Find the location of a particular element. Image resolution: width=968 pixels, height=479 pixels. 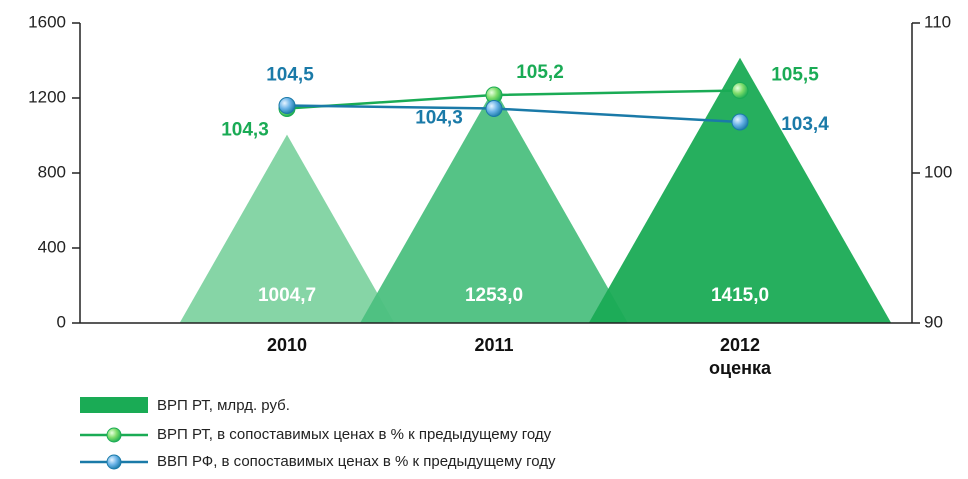

data-label: 105,2 is located at coordinates (540, 72).